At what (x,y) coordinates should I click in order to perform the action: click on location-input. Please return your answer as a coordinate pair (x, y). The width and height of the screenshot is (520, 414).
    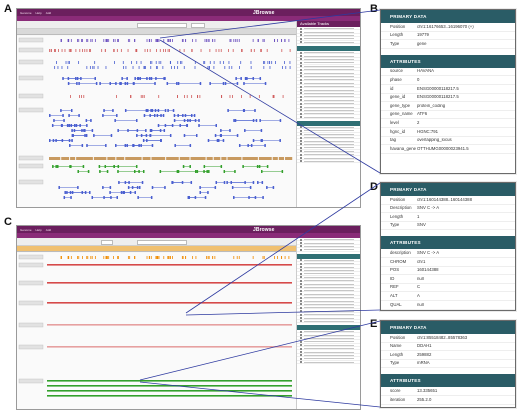
    Looking at the image, I should click on (162, 242).